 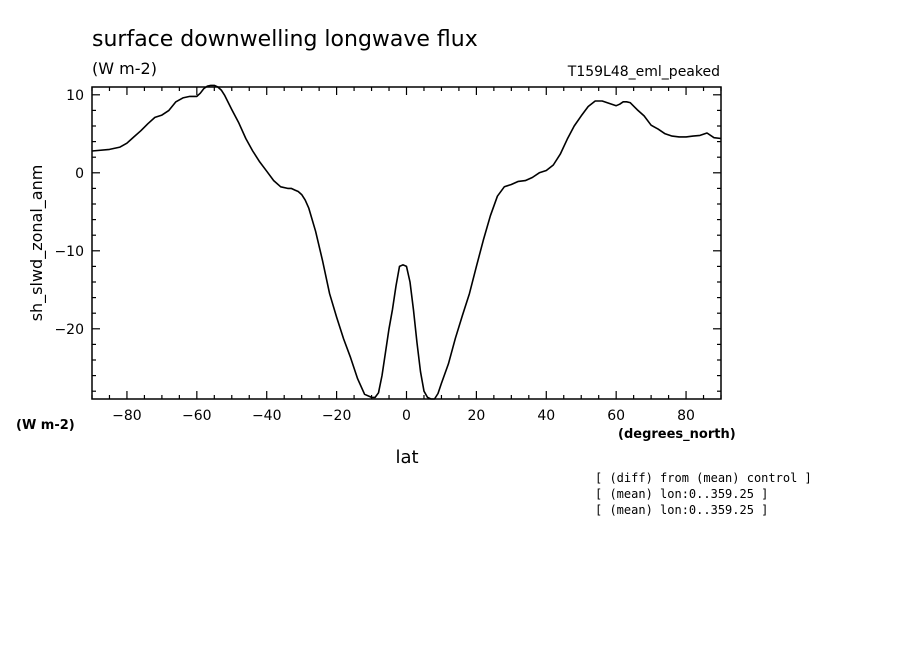 I want to click on y-tick-label: −10, so click(x=69, y=252).